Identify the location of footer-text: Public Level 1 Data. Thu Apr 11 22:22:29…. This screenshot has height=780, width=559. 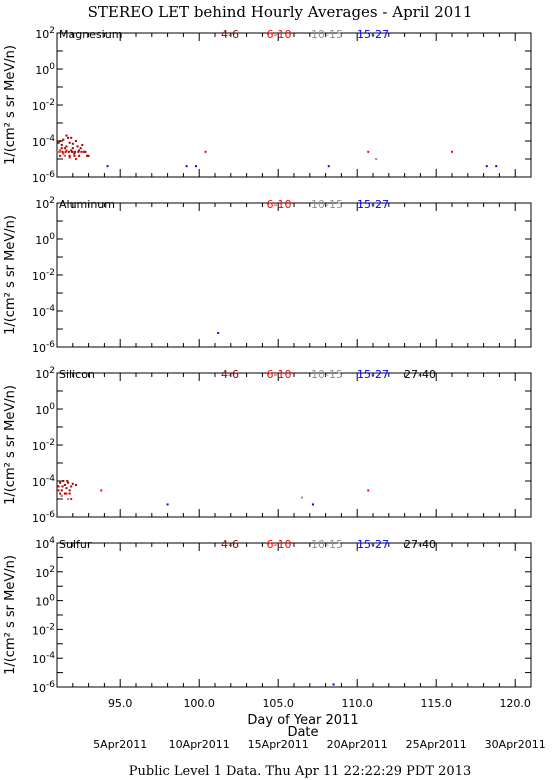
(300, 771).